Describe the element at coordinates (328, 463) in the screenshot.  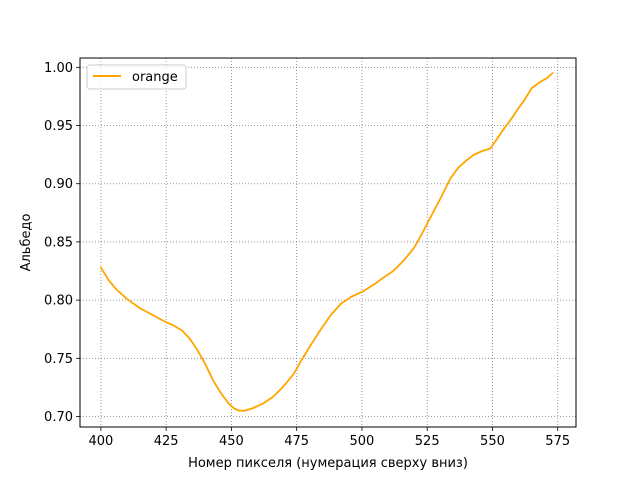
I see `x-axis-label: Номер пикселя (нумерация сверху вниз)` at that location.